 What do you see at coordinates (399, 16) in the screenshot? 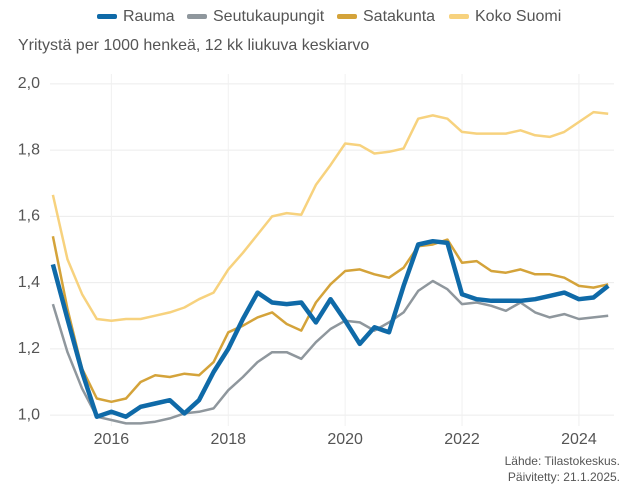
I see `legend-label: Satakunta` at bounding box center [399, 16].